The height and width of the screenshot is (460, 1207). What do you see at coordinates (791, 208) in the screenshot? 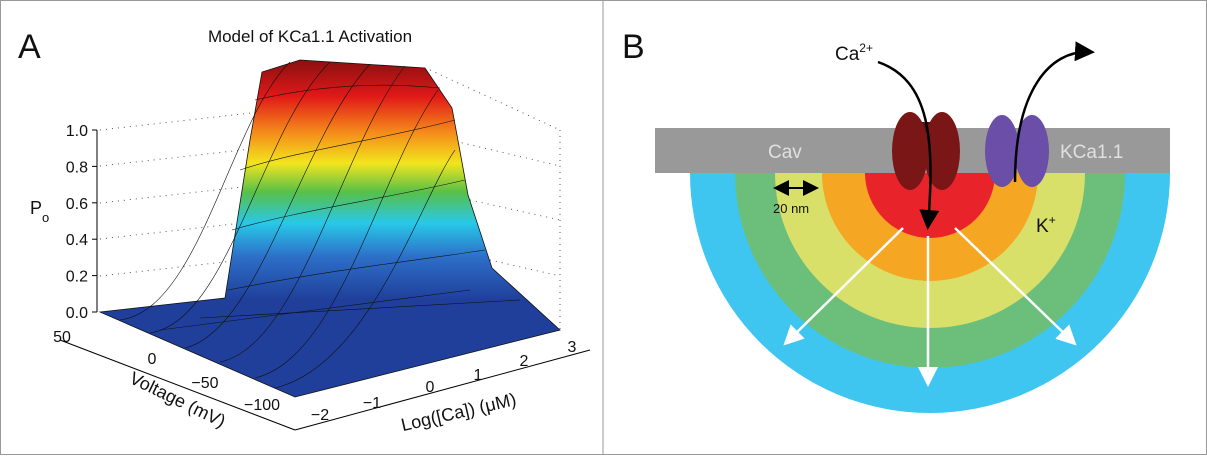
I see `scale-label: 20 nm` at bounding box center [791, 208].